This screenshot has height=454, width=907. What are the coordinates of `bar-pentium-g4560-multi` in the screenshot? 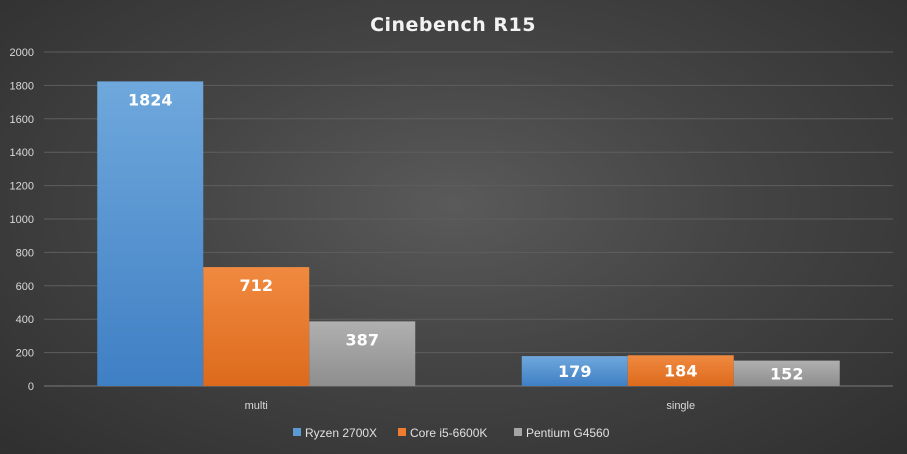 It's located at (362, 353).